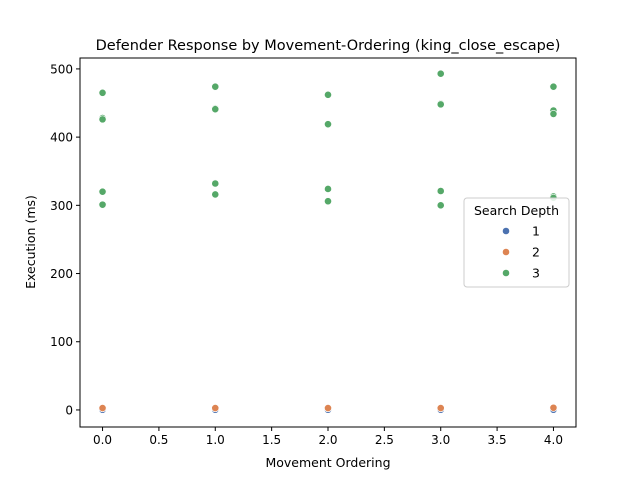 This screenshot has width=640, height=480. I want to click on x-tick-label: 2.0, so click(327, 440).